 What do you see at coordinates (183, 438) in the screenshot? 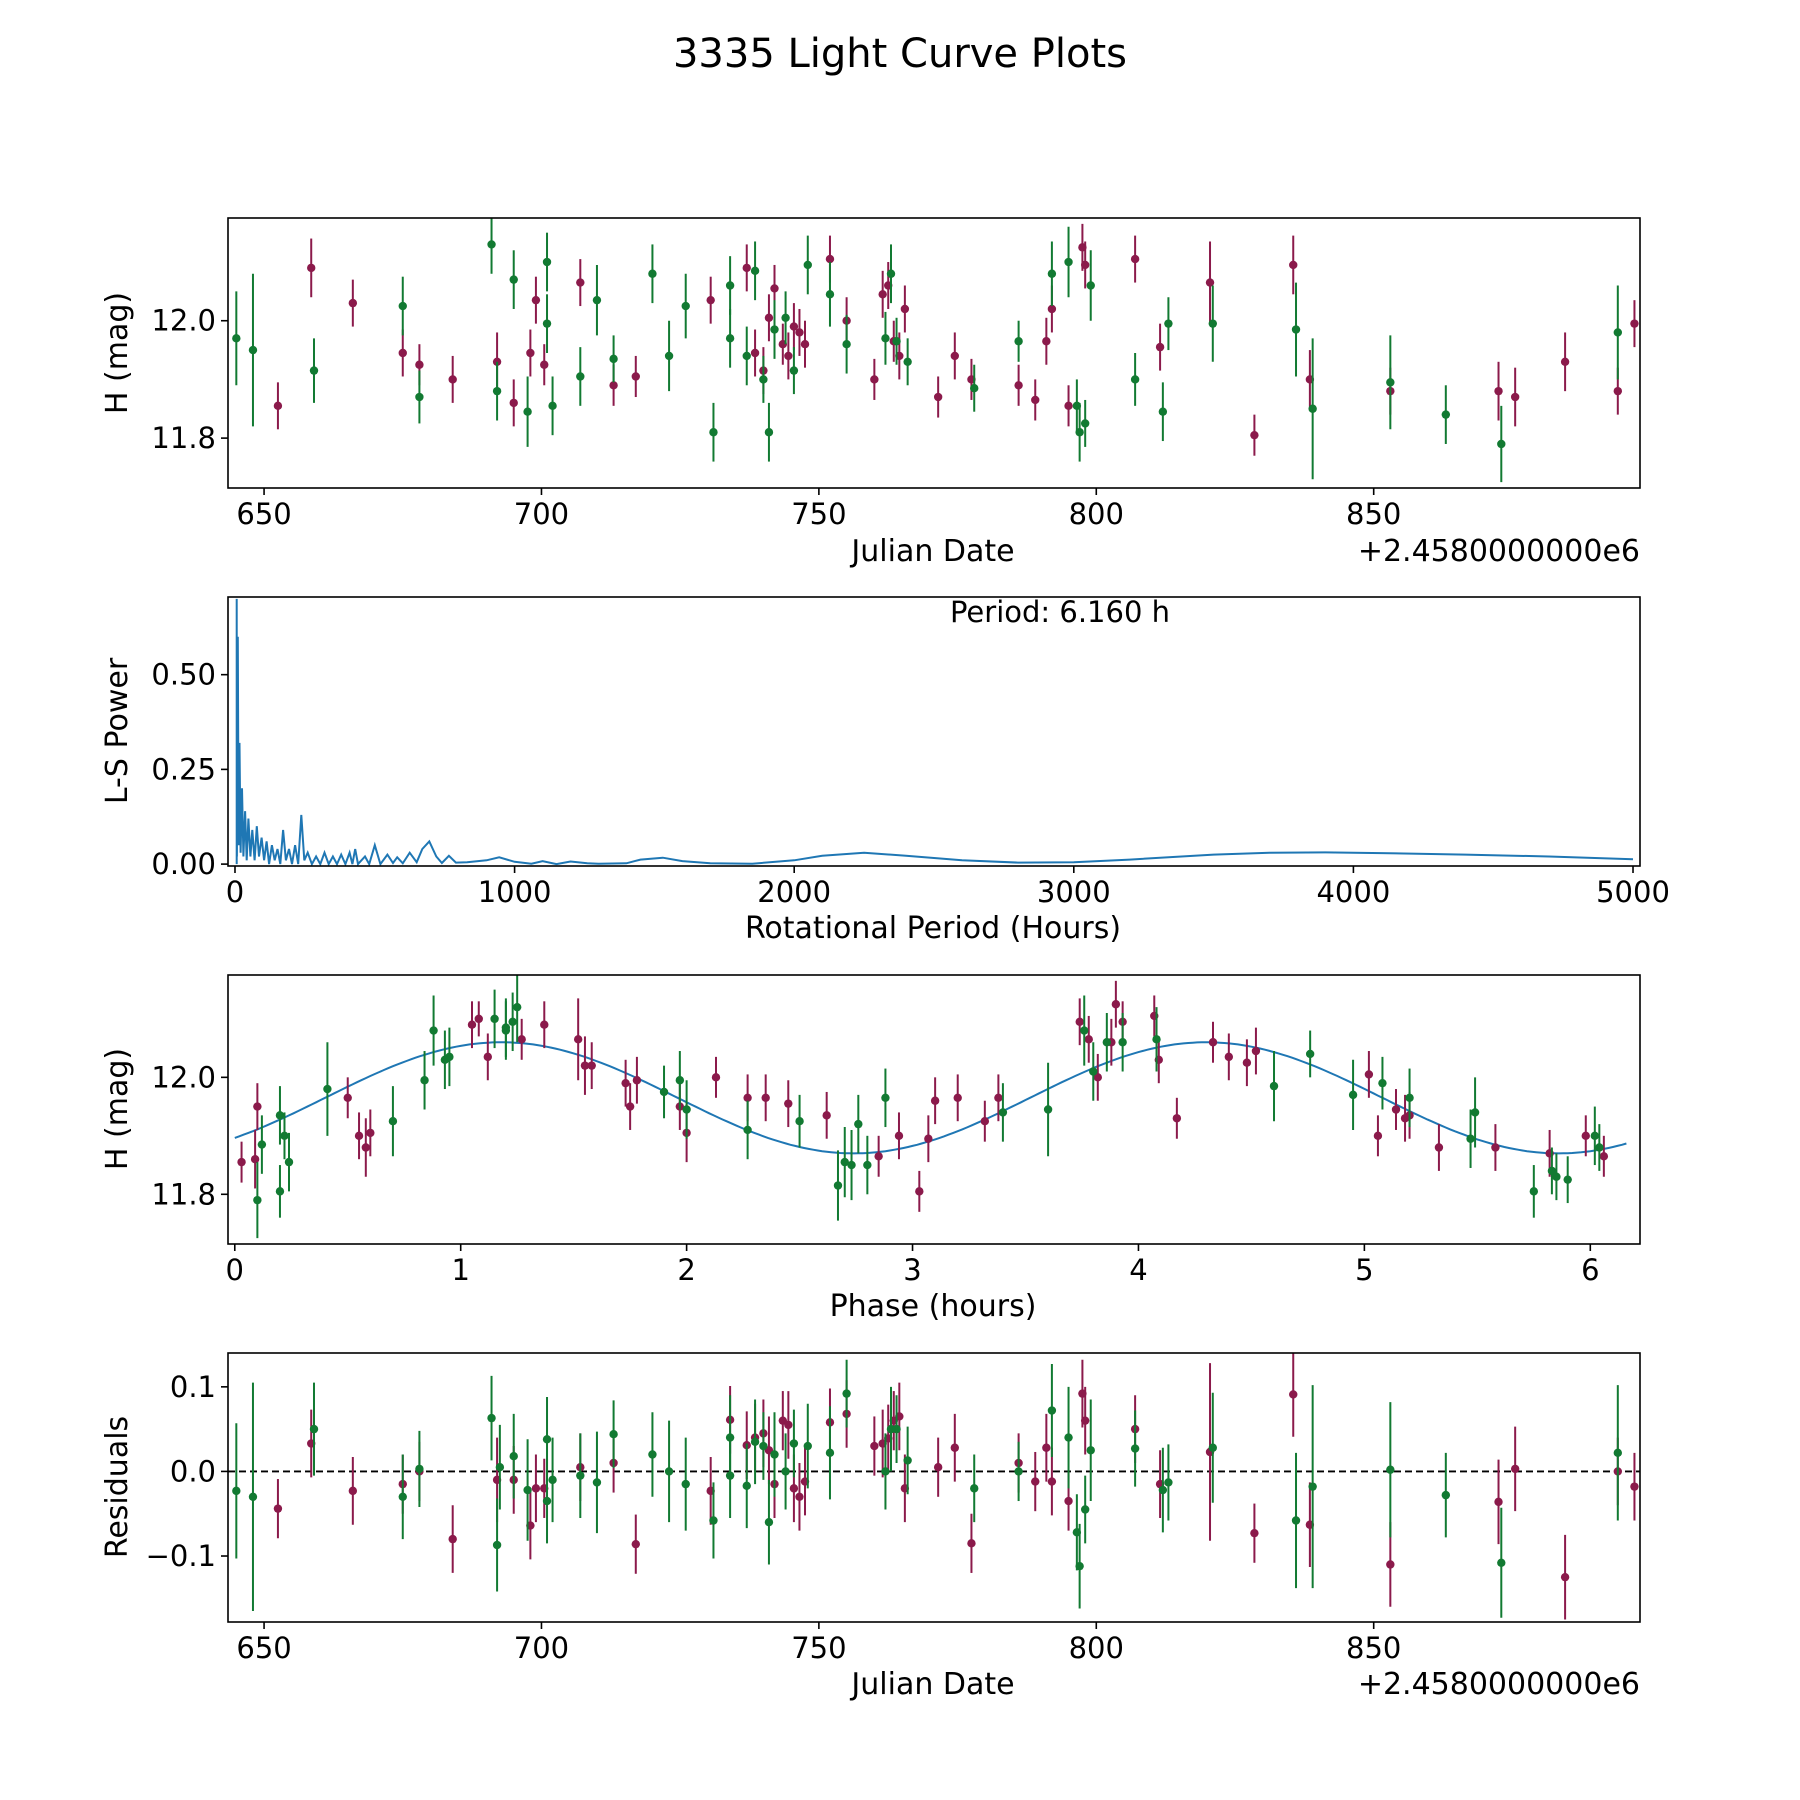
I see `y-tick-label: 11.8` at bounding box center [183, 438].